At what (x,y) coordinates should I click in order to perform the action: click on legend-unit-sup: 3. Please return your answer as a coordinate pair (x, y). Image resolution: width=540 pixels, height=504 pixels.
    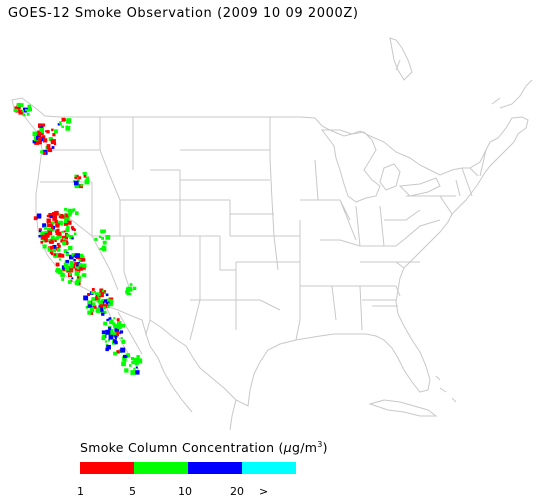
    Looking at the image, I should click on (320, 444).